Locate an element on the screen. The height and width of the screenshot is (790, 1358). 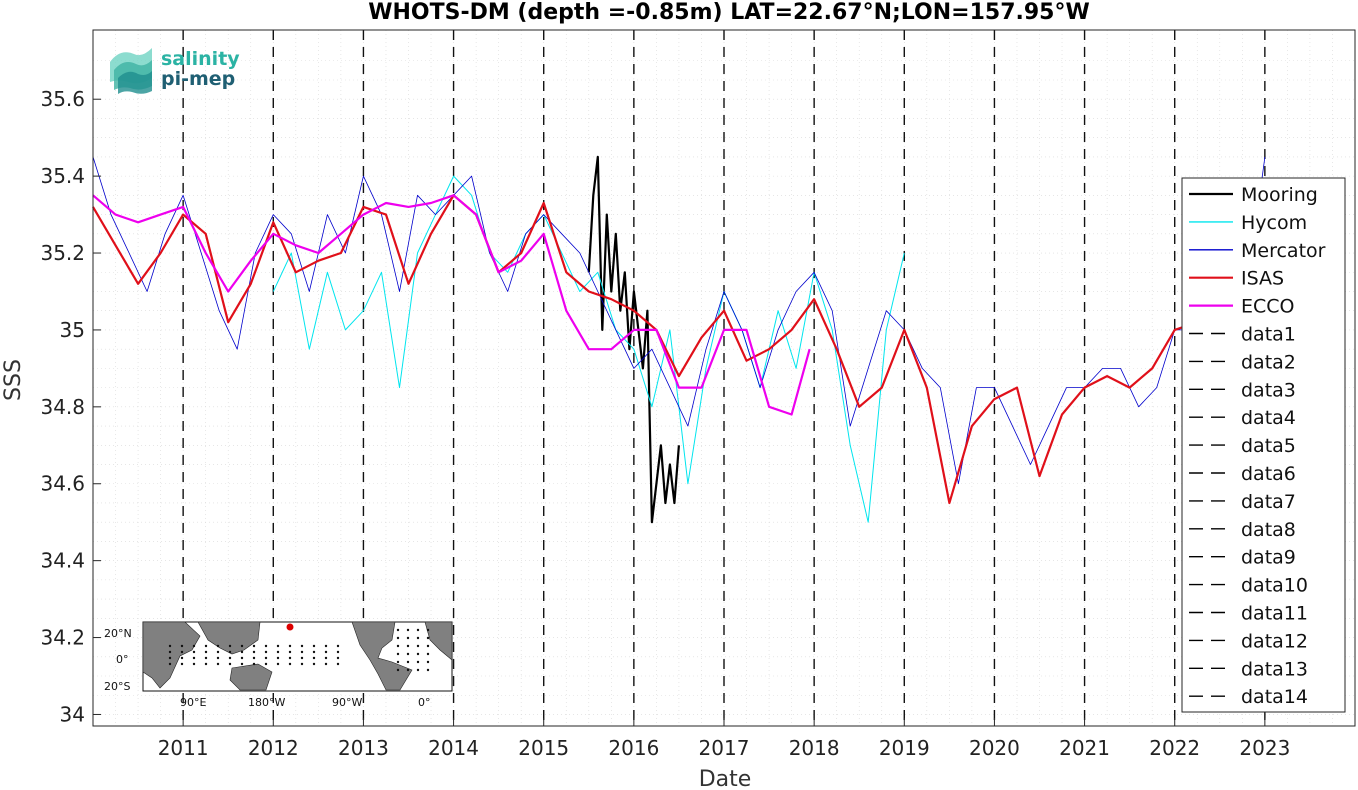
map-lon-label-90w: 90°W is located at coordinates (347, 702).